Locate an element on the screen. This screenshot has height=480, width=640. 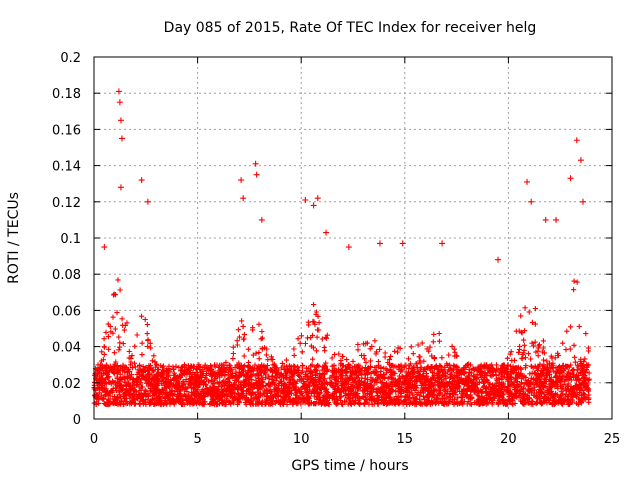
y-tick-label: 0.2 is located at coordinates (70, 58).